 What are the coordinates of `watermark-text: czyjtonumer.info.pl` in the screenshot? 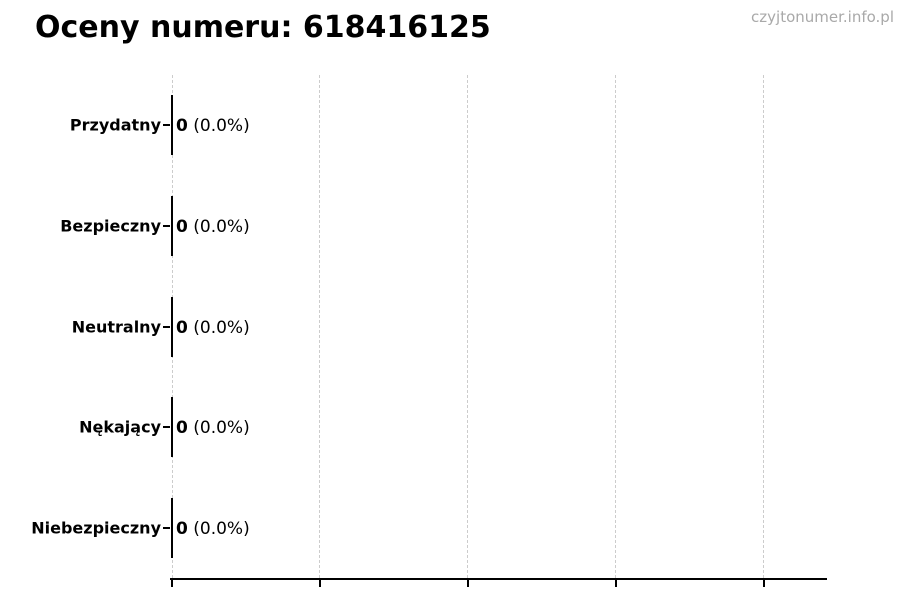 It's located at (822, 17).